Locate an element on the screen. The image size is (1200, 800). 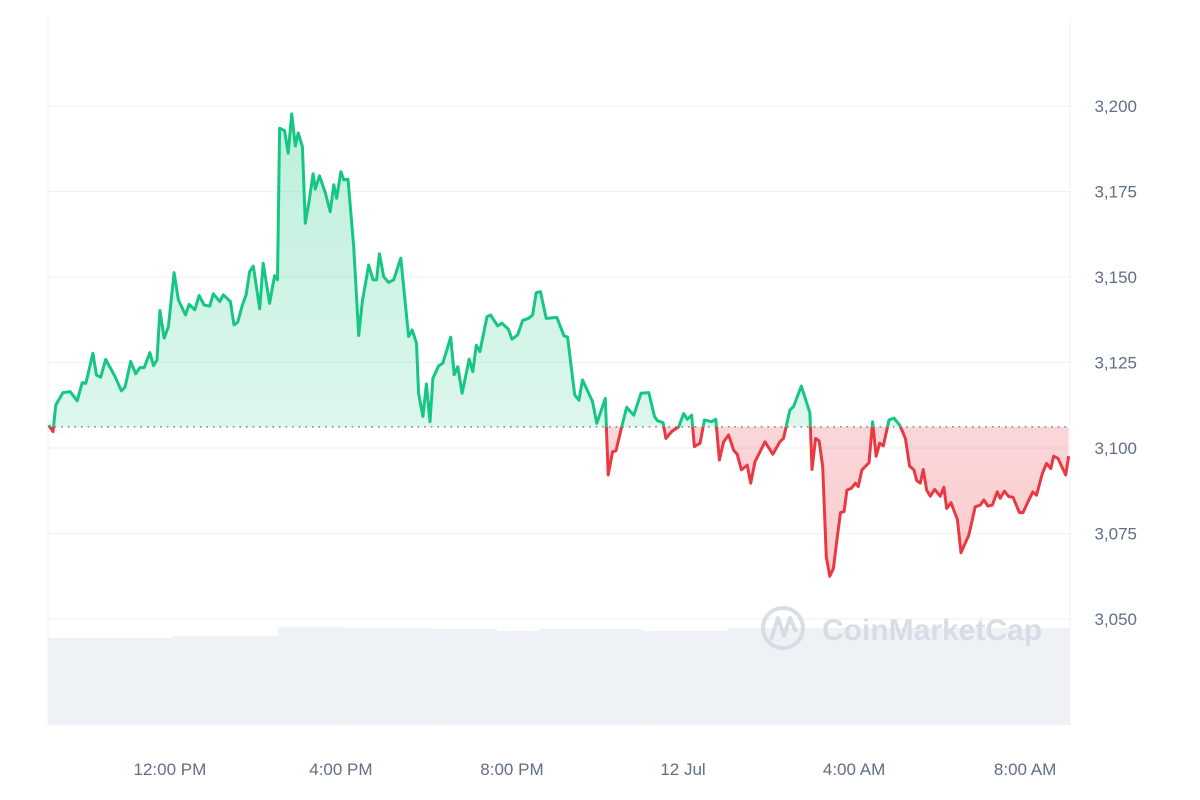
x-tick-label: 12:00 PM is located at coordinates (169, 769).